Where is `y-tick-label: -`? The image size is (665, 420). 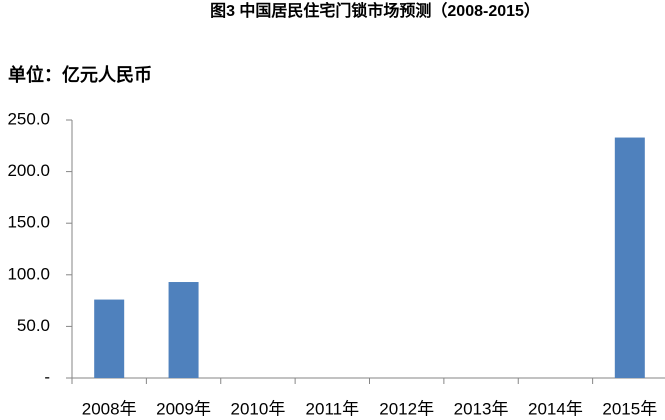
y-tick-label: - is located at coordinates (47, 376).